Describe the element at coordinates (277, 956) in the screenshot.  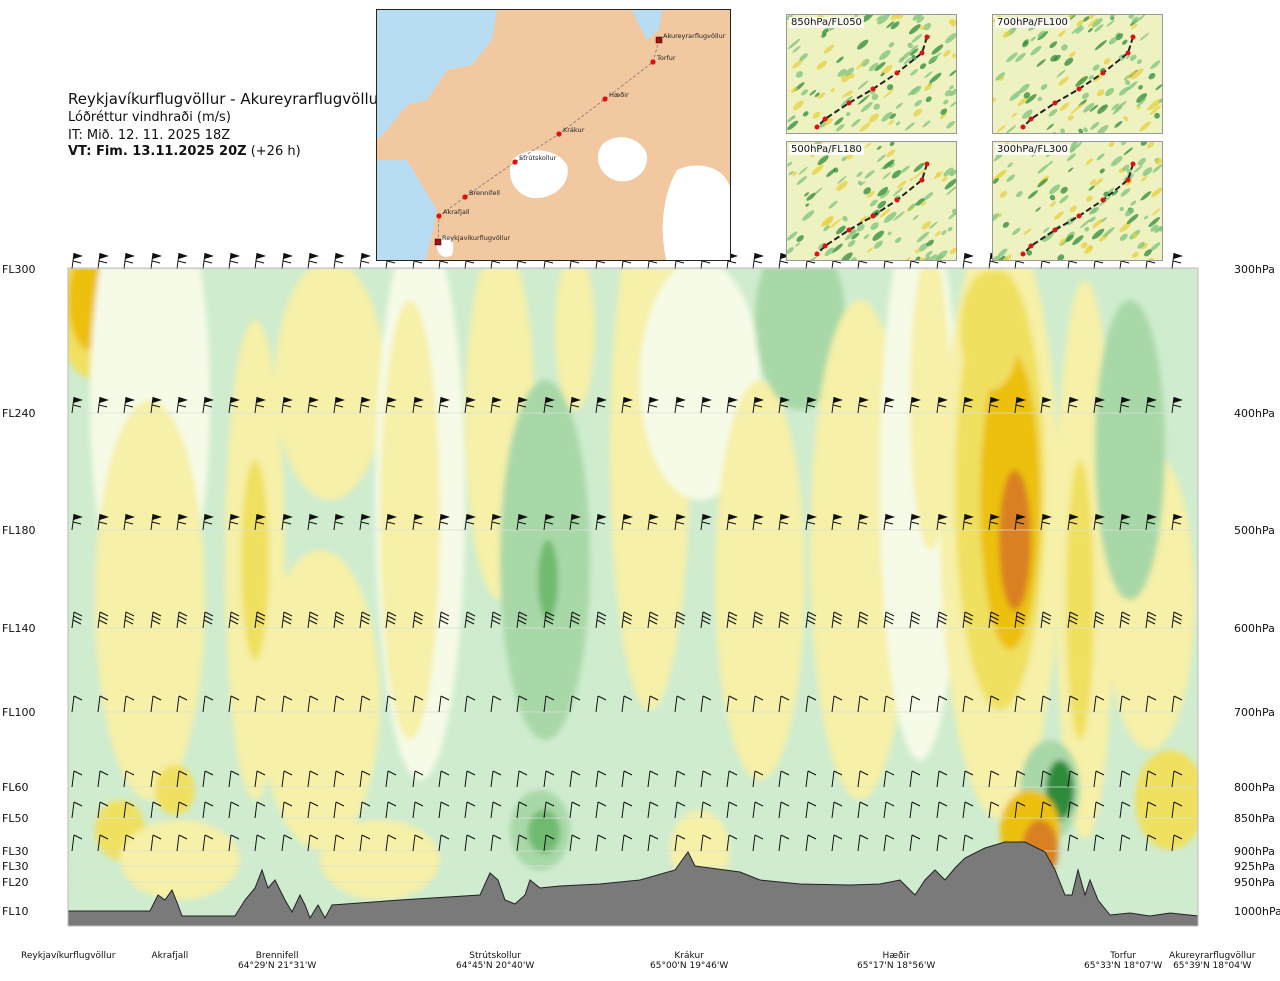
I see `location-name: Brennifell` at that location.